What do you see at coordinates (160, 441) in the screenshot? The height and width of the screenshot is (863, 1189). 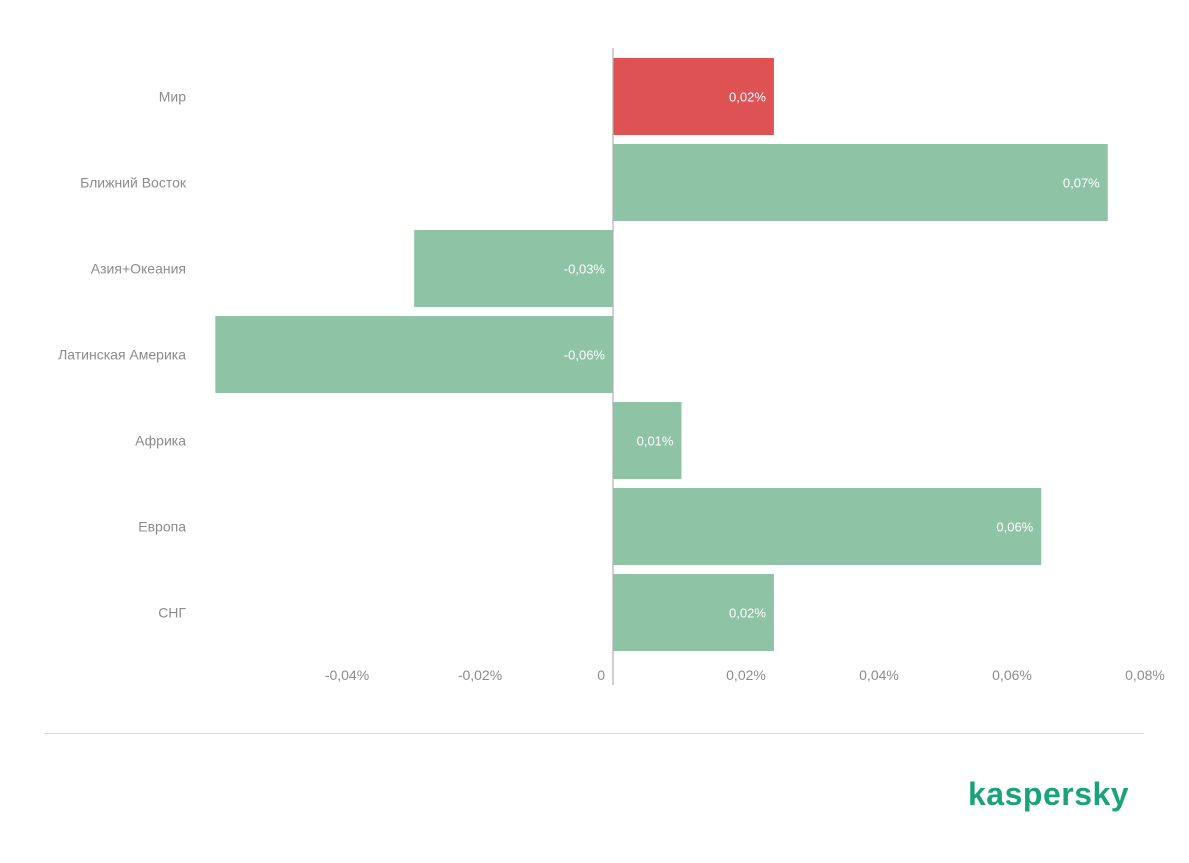 I see `category-label: Африка` at bounding box center [160, 441].